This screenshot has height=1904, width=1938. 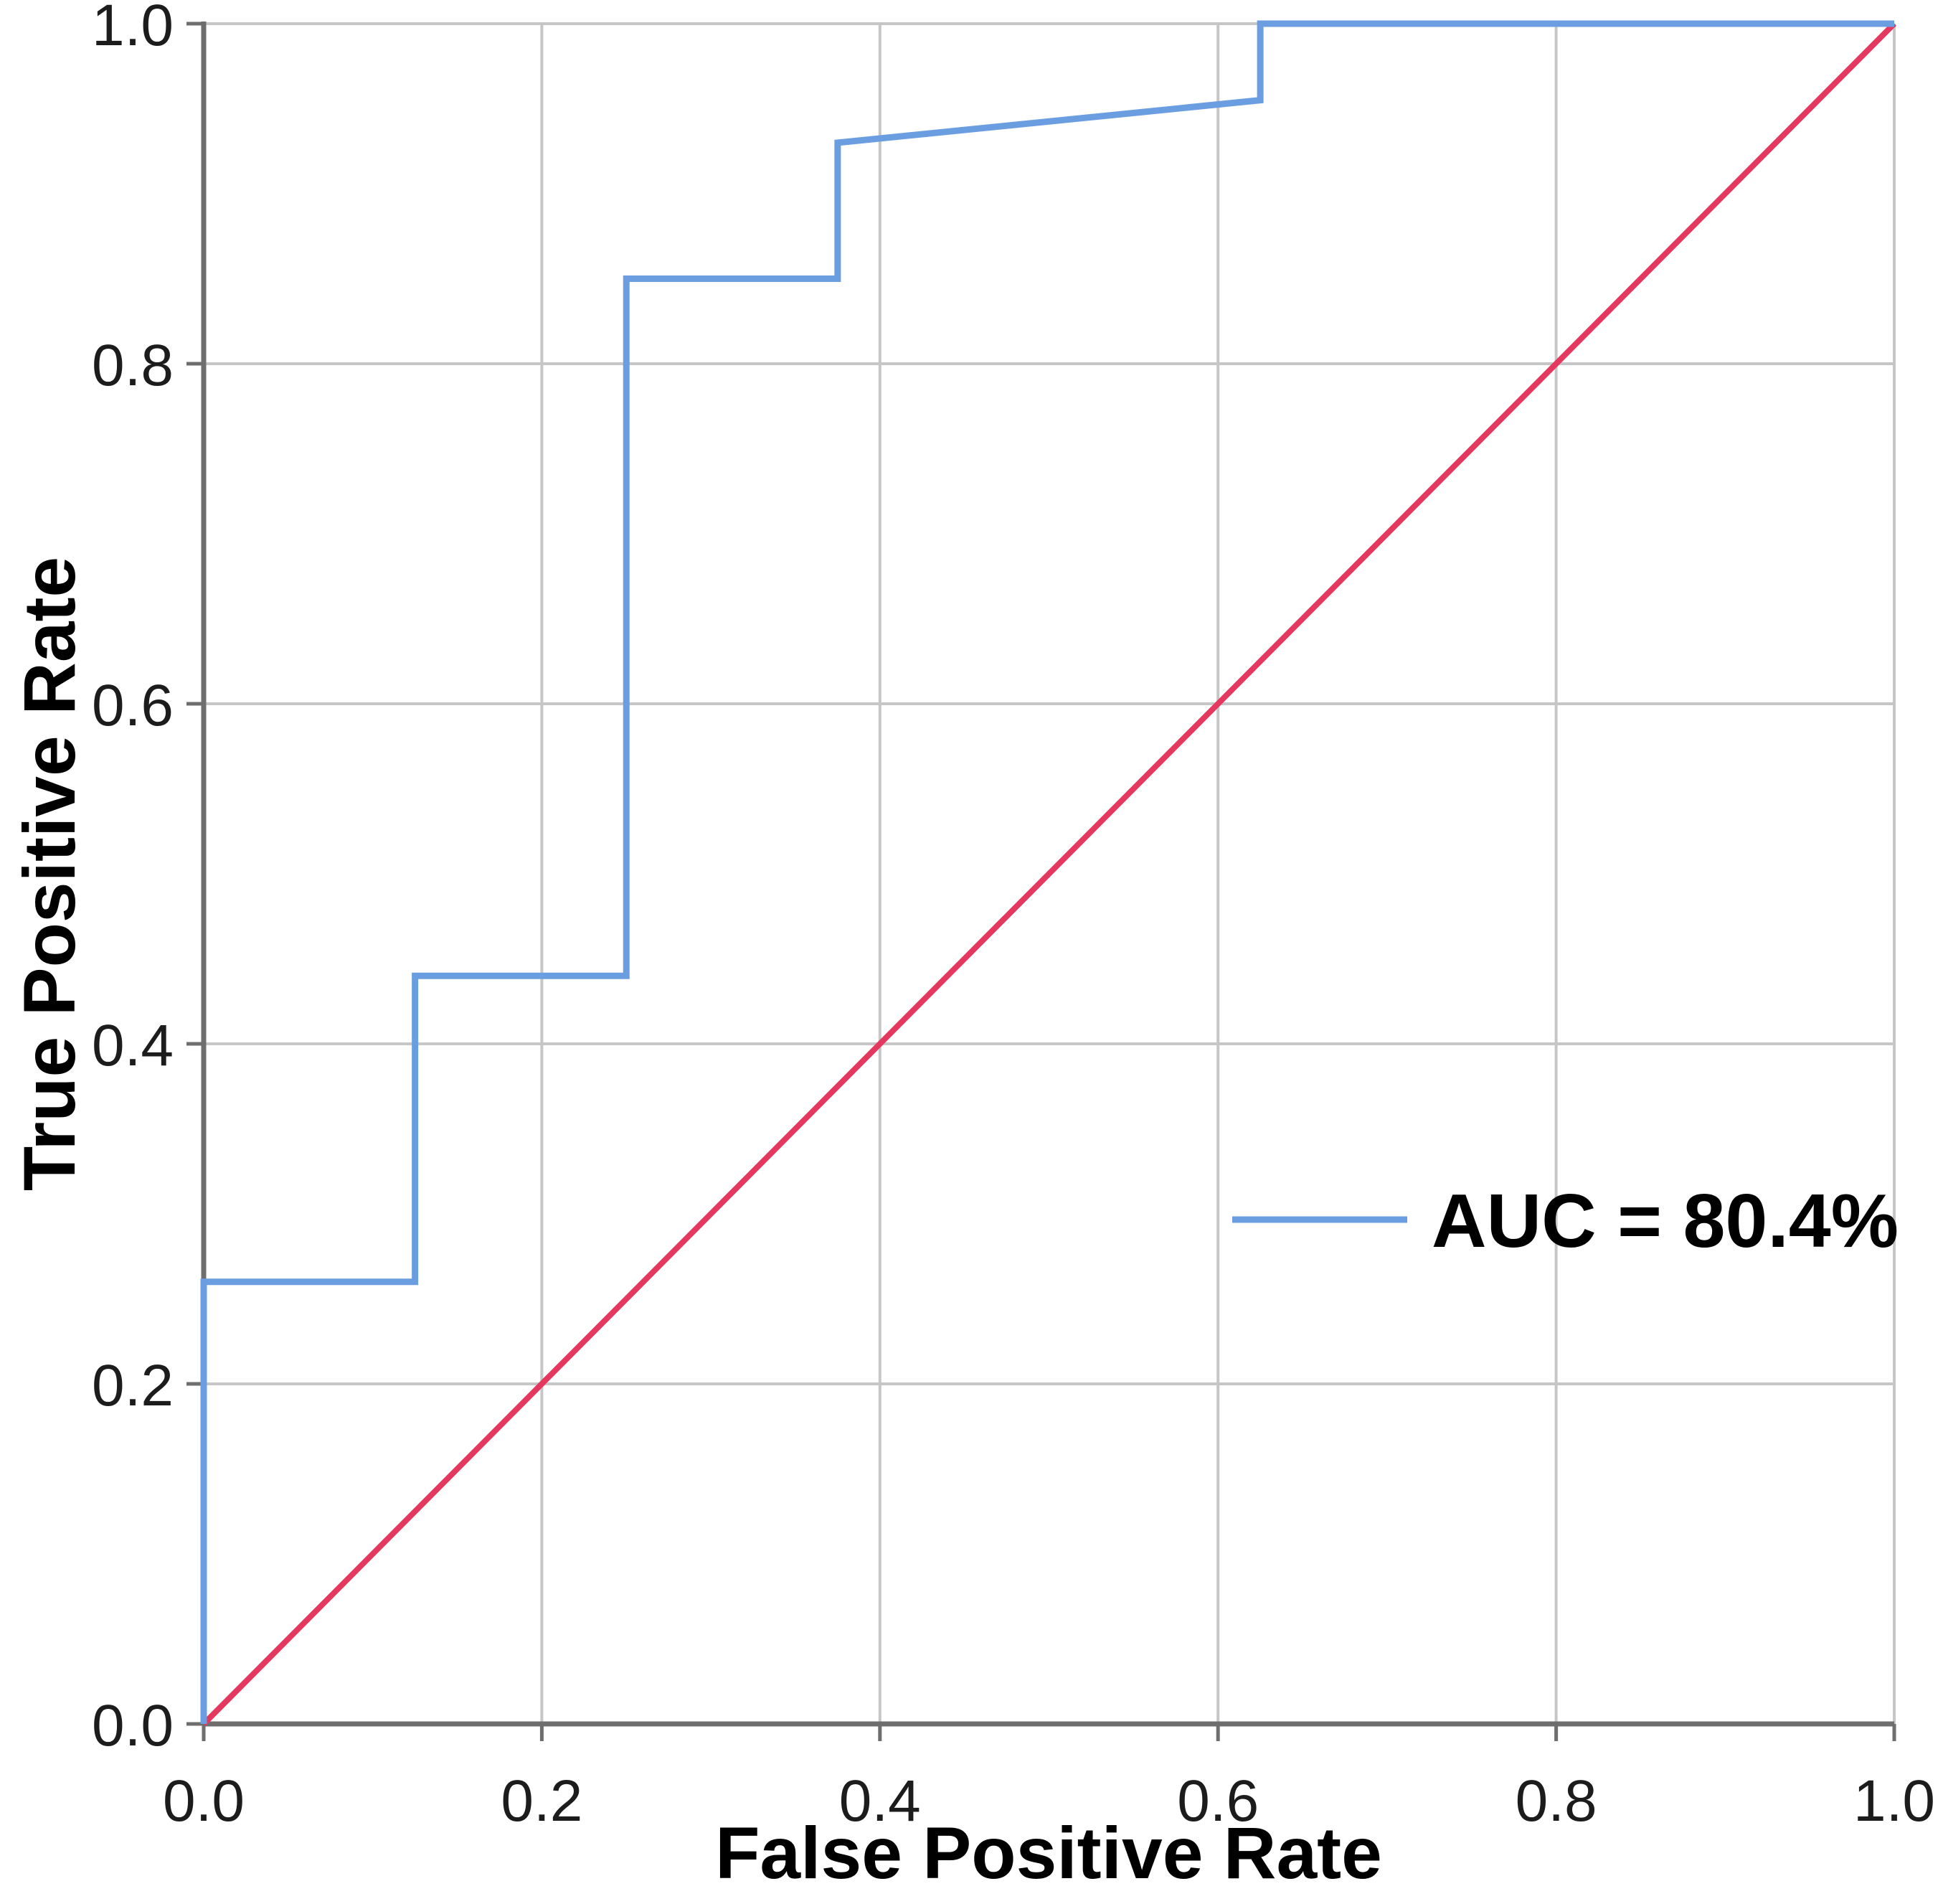 What do you see at coordinates (133, 1385) in the screenshot?
I see `y-tick-label: 0.2` at bounding box center [133, 1385].